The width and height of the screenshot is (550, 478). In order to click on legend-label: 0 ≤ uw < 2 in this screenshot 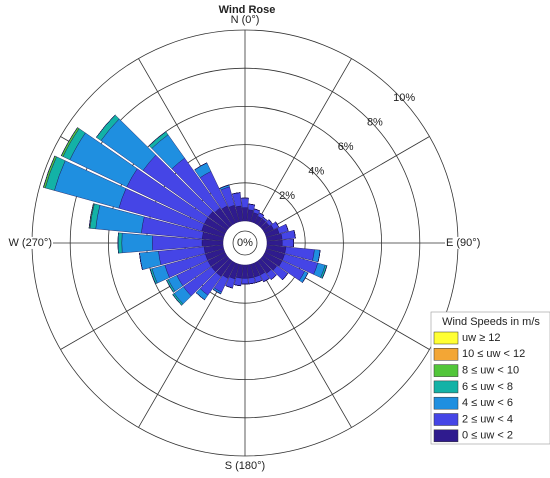, I will do `click(487, 436)`.